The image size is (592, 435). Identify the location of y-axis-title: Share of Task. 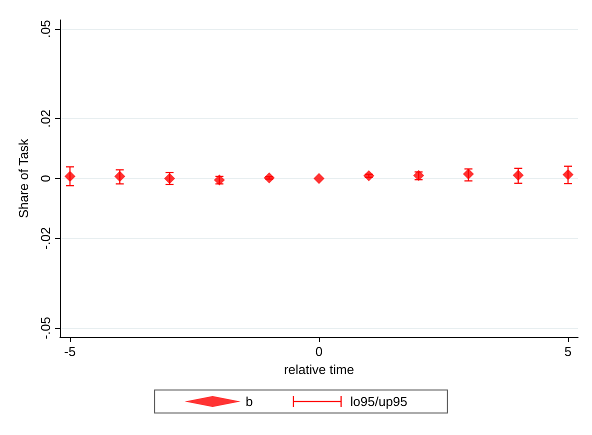
(23, 178).